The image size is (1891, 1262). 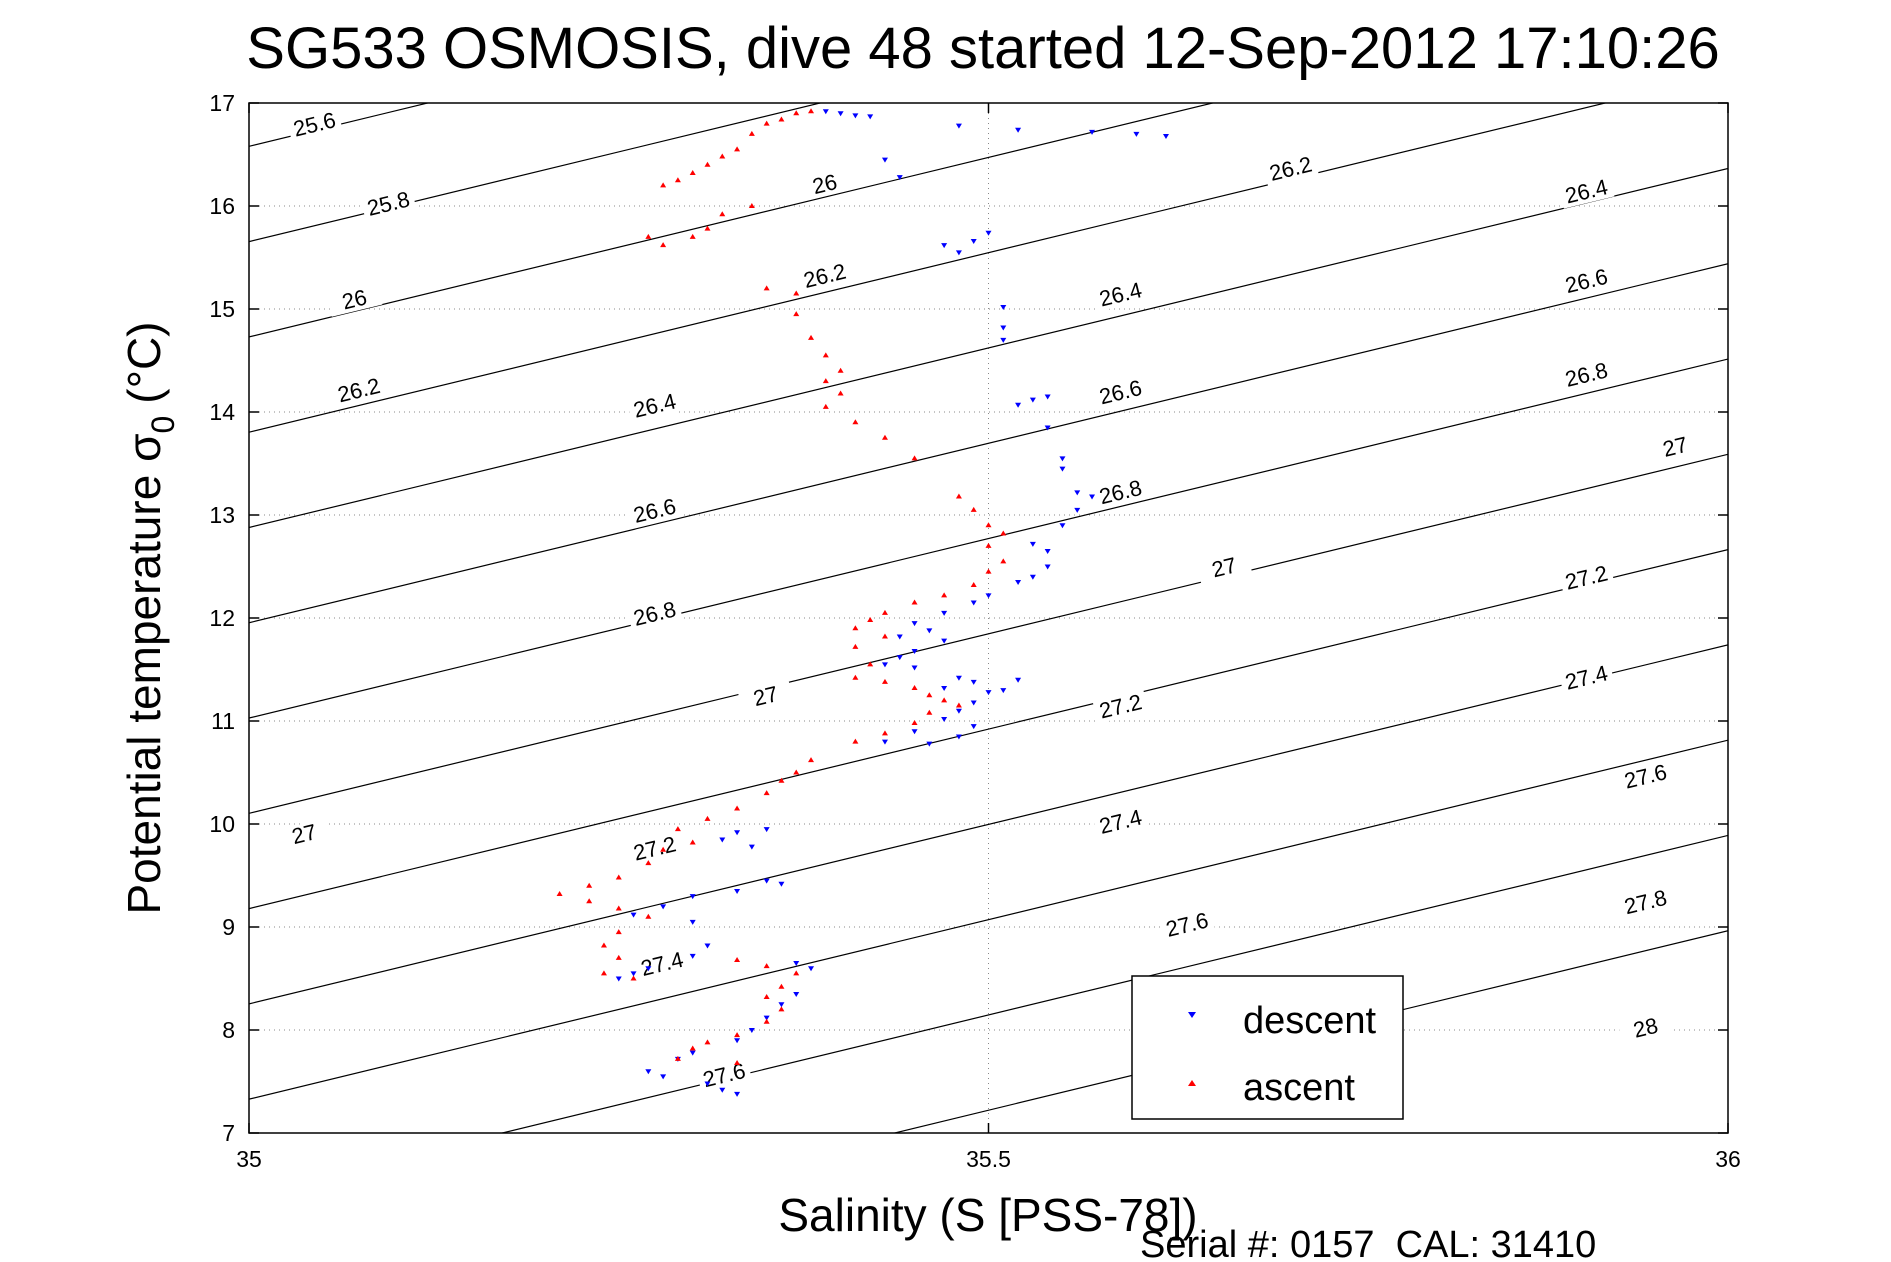 I want to click on y-tick-label: 15, so click(x=222, y=309).